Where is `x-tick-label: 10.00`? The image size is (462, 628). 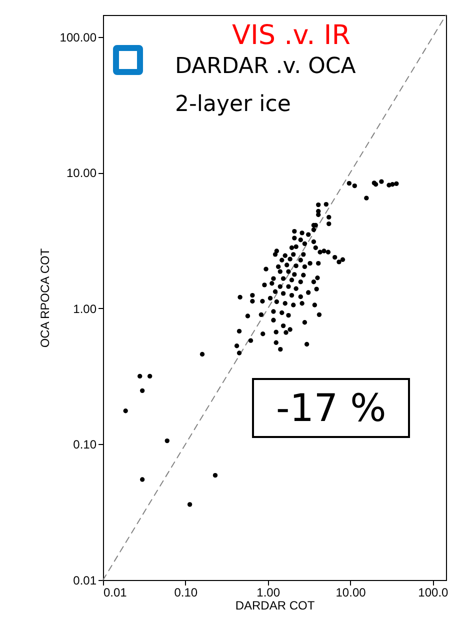
x-tick-label: 10.00 is located at coordinates (351, 593).